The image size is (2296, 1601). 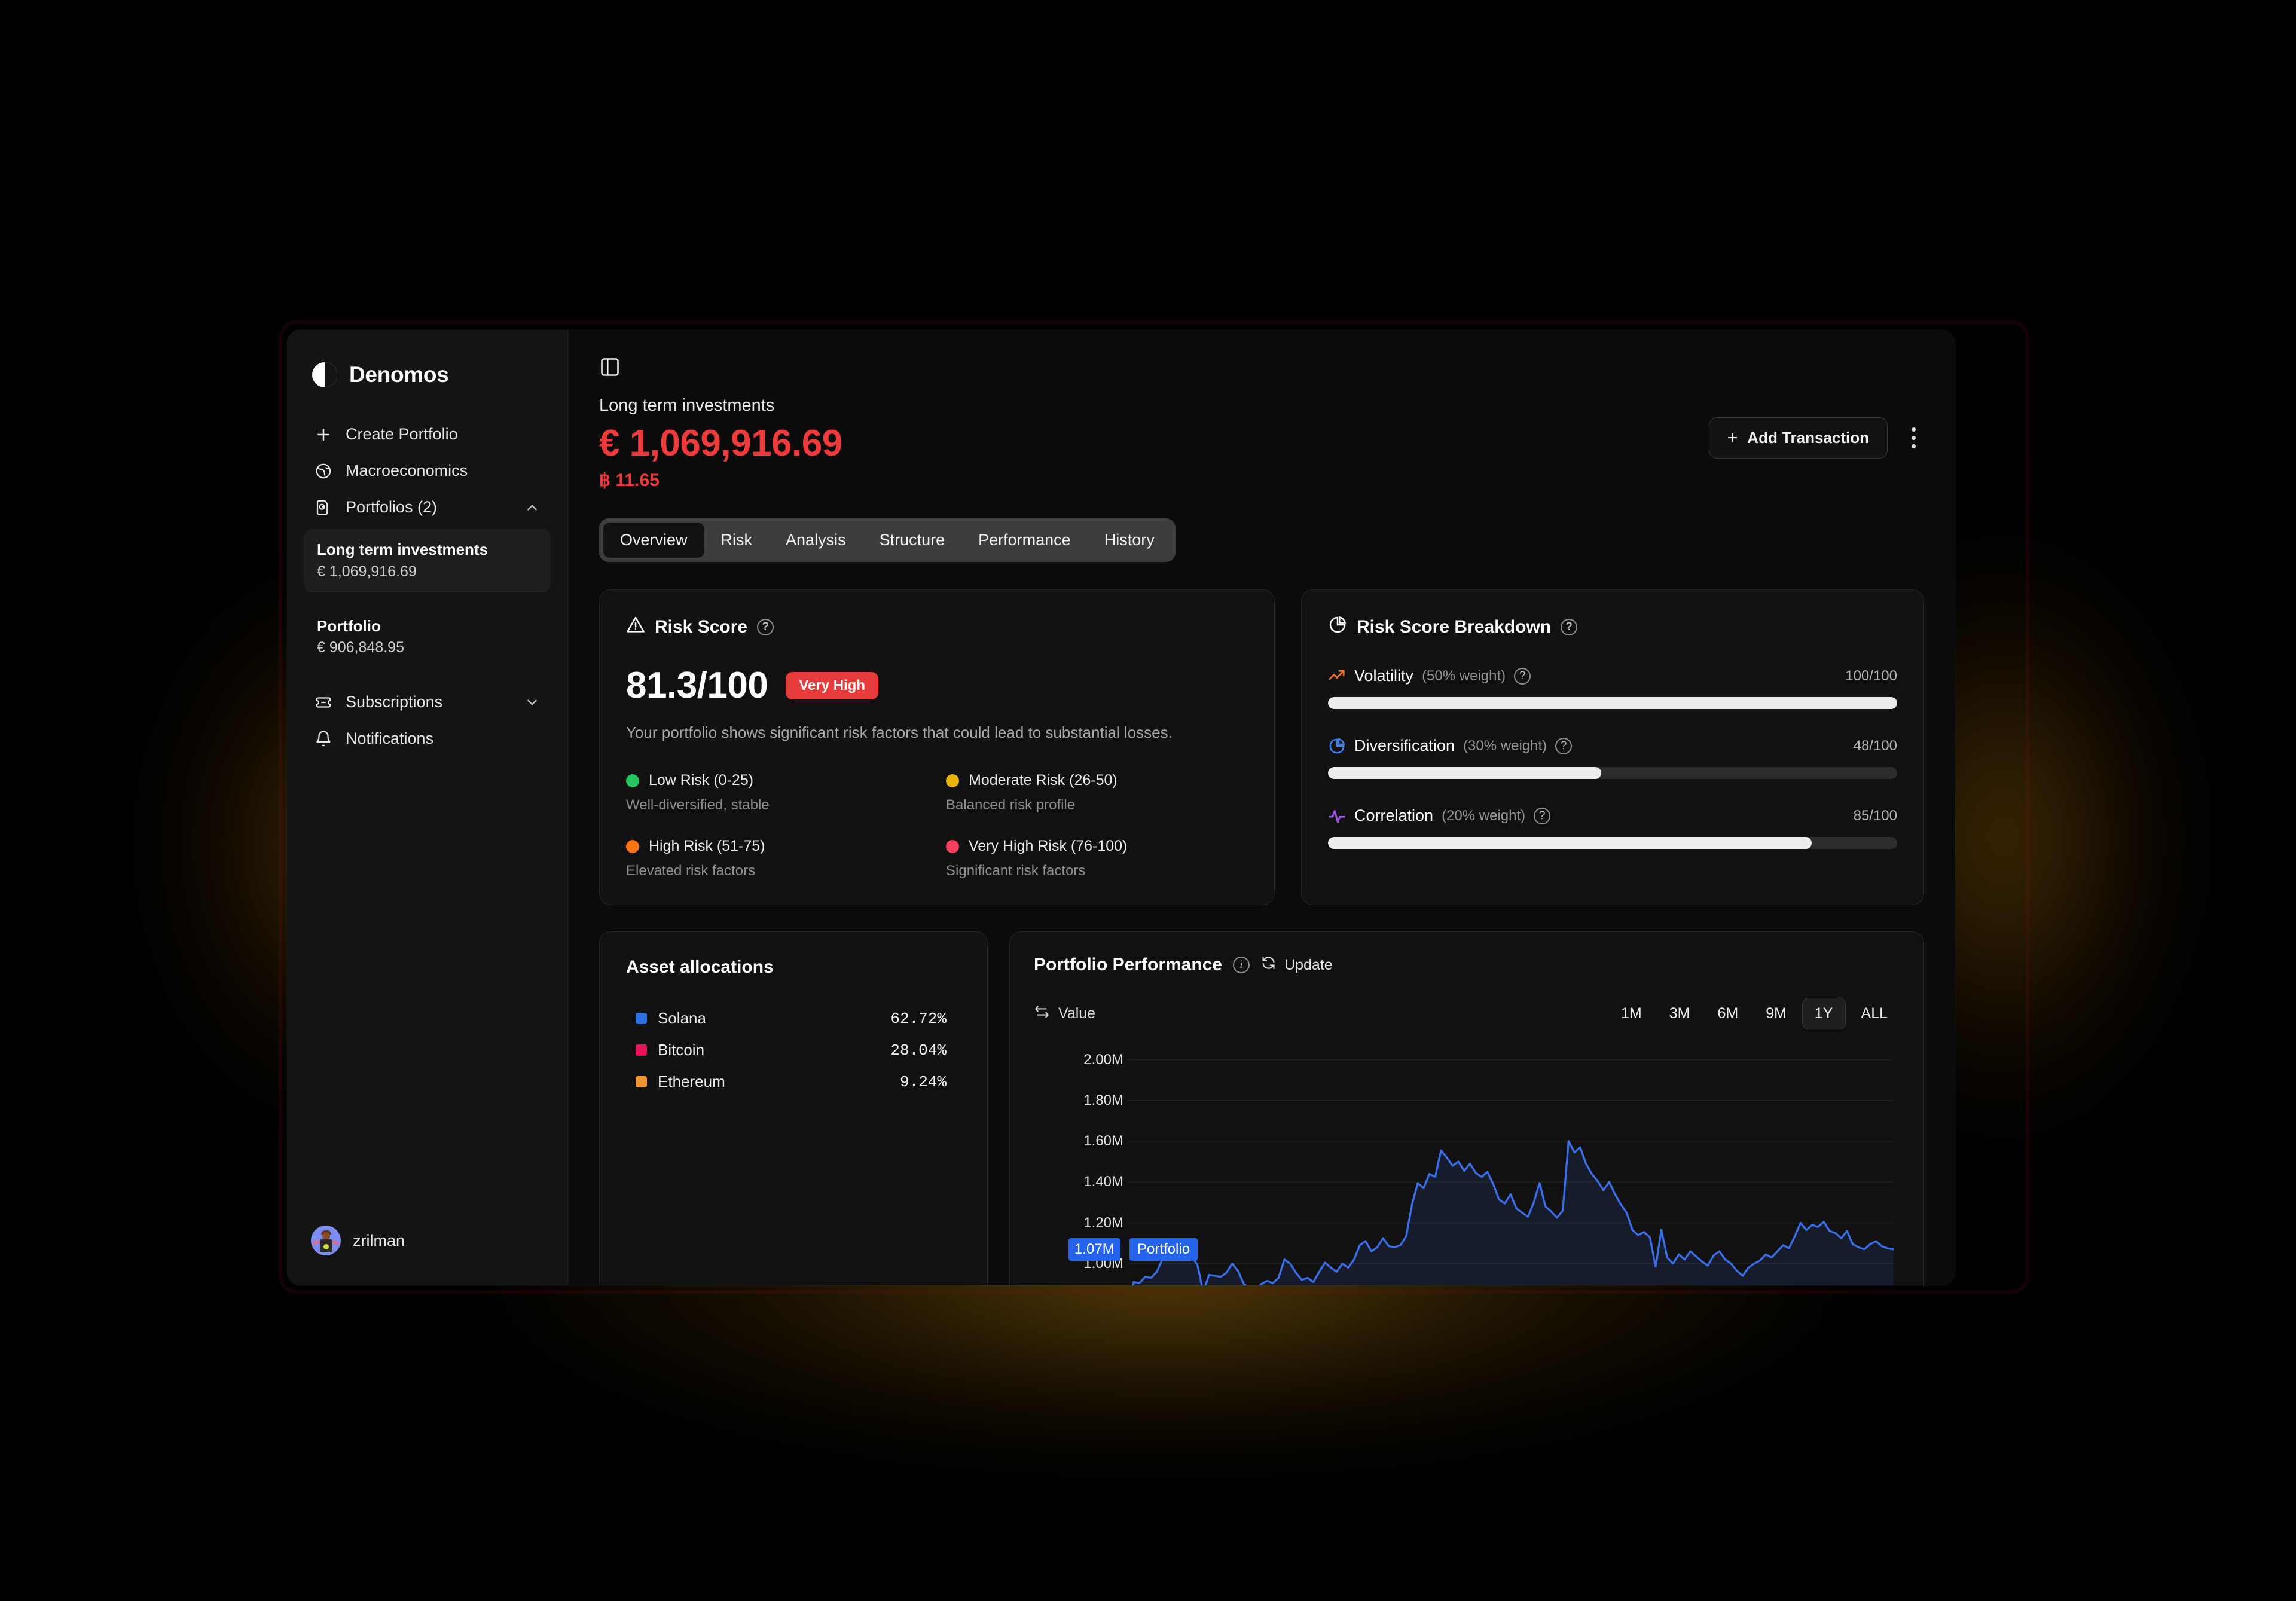 I want to click on sidebar-item-portfolios: Portfolios (2), so click(x=427, y=507).